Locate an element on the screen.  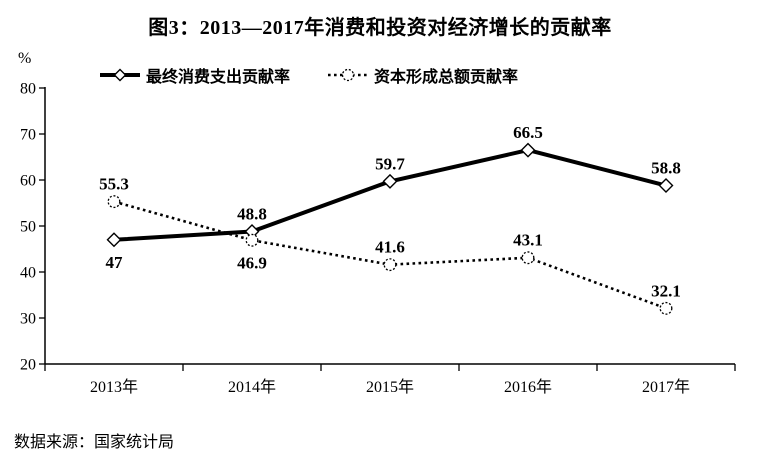
y-axis-unit-label: % is located at coordinates (25, 58).